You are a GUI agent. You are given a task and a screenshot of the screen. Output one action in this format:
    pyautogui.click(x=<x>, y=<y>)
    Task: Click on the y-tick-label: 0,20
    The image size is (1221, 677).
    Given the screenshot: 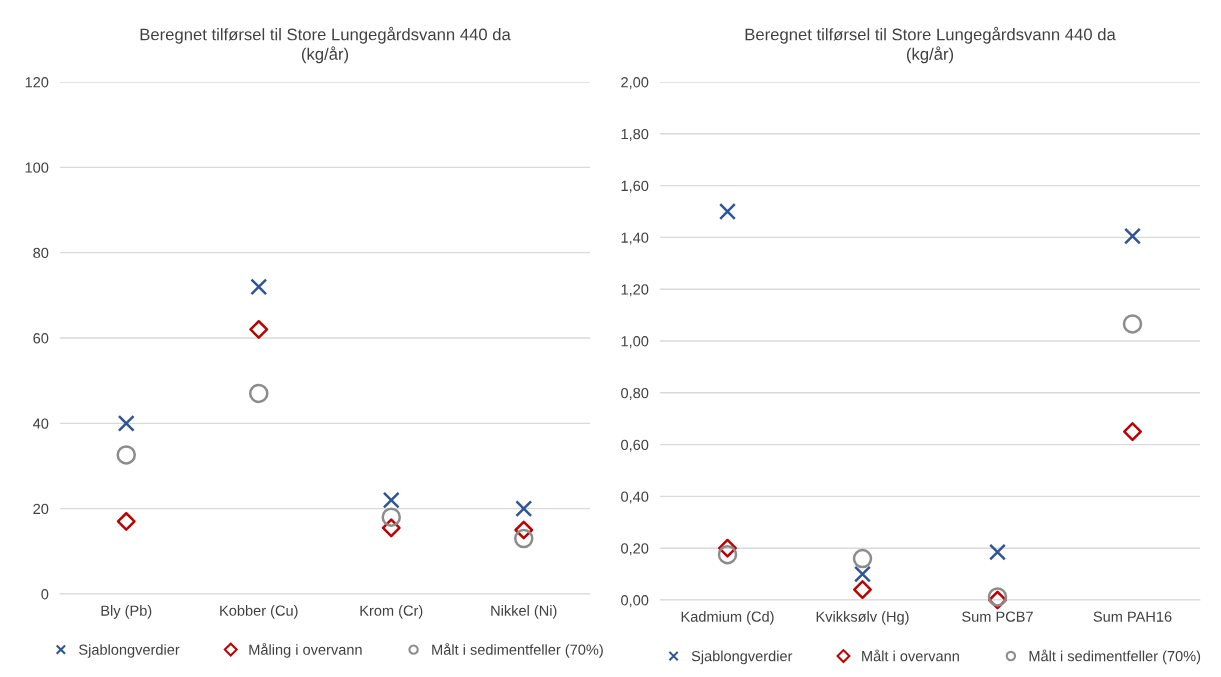 What is the action you would take?
    pyautogui.click(x=635, y=549)
    